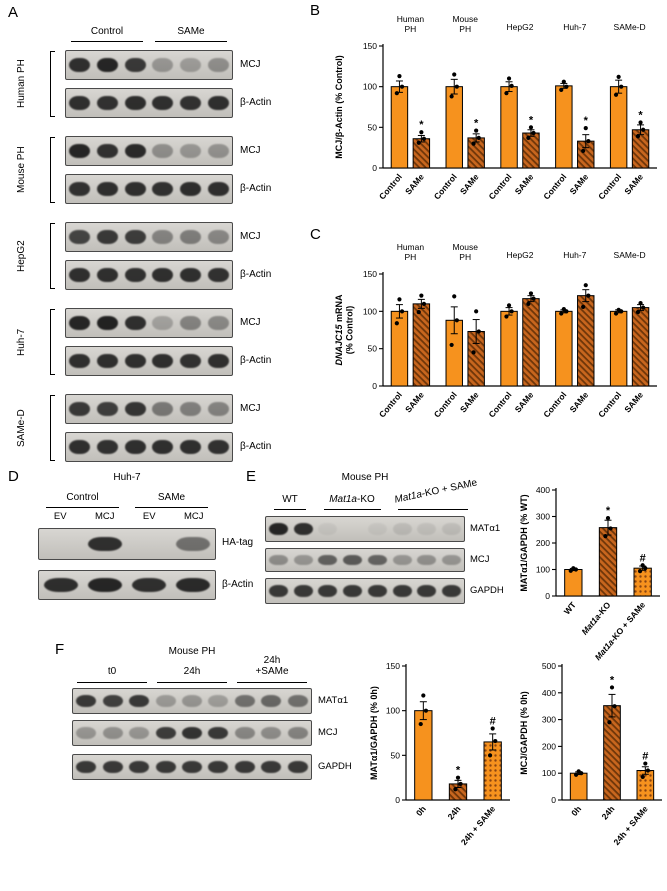 The width and height of the screenshot is (667, 891). What do you see at coordinates (339, 330) in the screenshot?
I see `y-axis-label: DNAJC15 mRNA` at bounding box center [339, 330].